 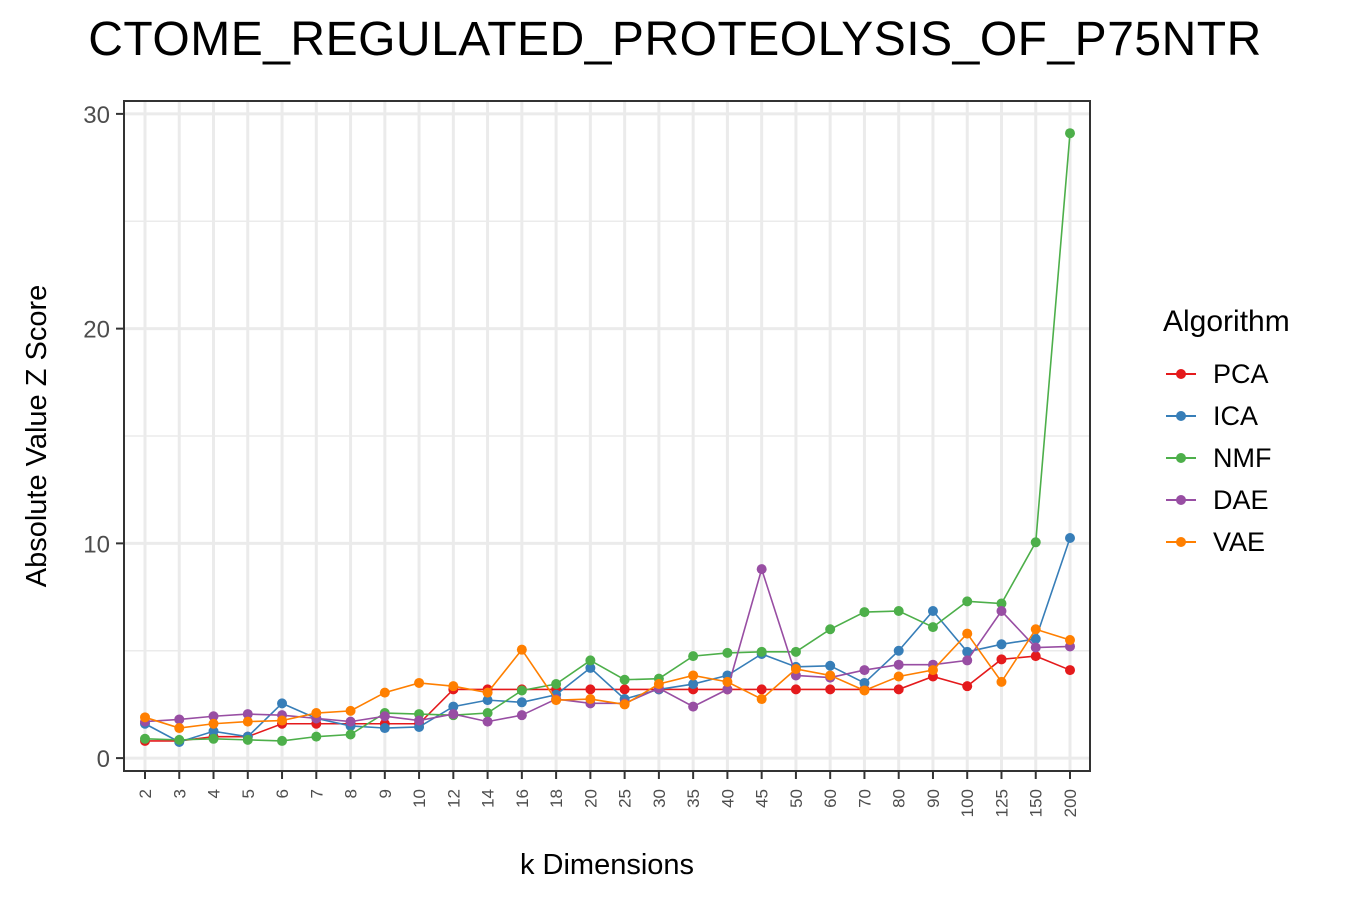 I want to click on x-tick-label: 7, so click(x=316, y=793).